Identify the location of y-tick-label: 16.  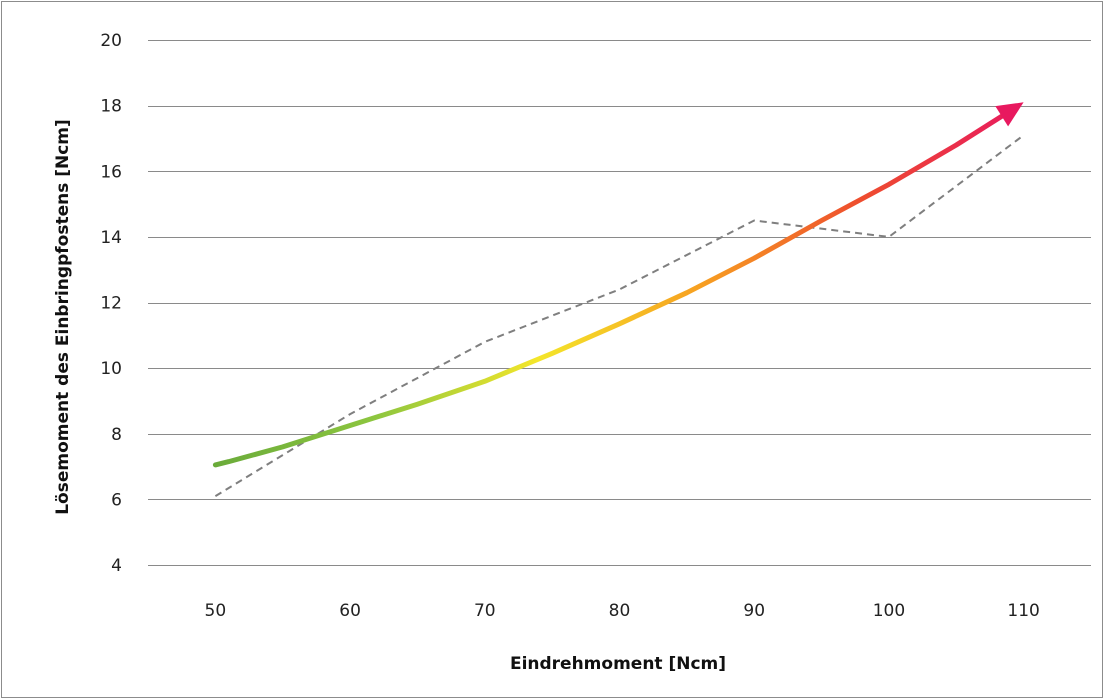
(111, 172).